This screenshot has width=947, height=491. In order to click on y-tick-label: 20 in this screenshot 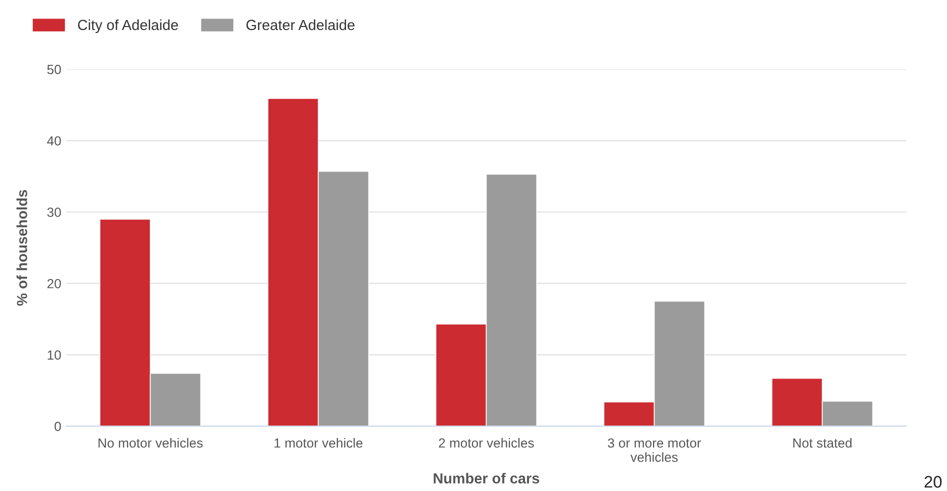, I will do `click(54, 283)`.